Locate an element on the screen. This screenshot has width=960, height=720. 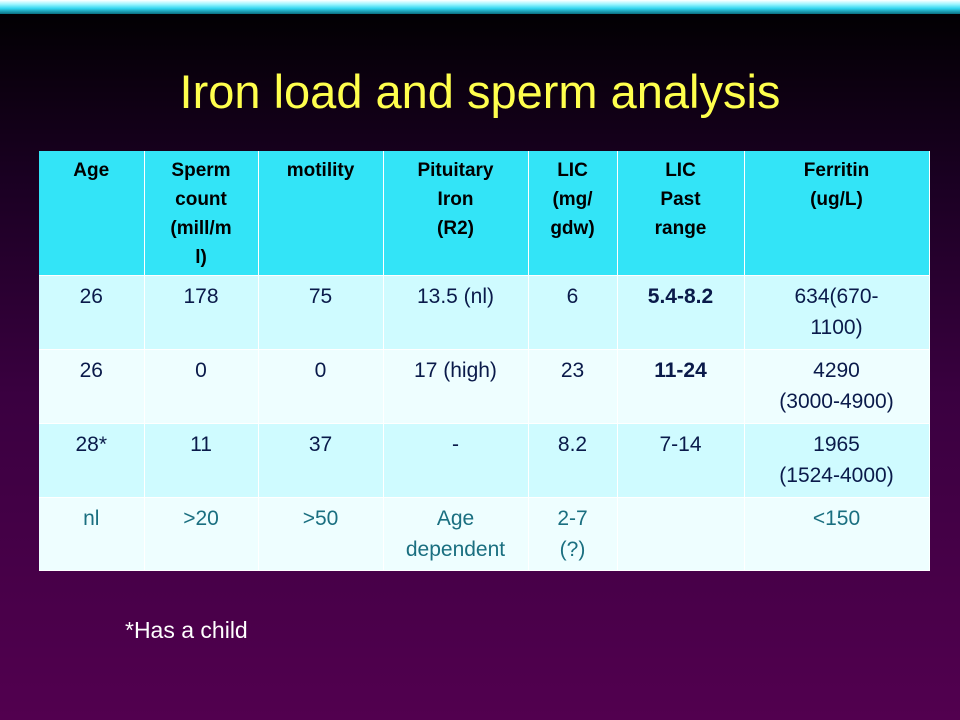
header-age: Age is located at coordinates (92, 213).